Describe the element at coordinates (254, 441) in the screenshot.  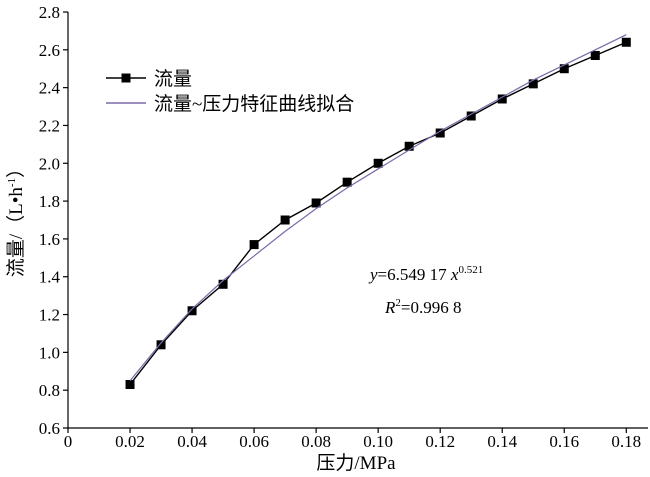
I see `x-tick-label: 0.06` at that location.